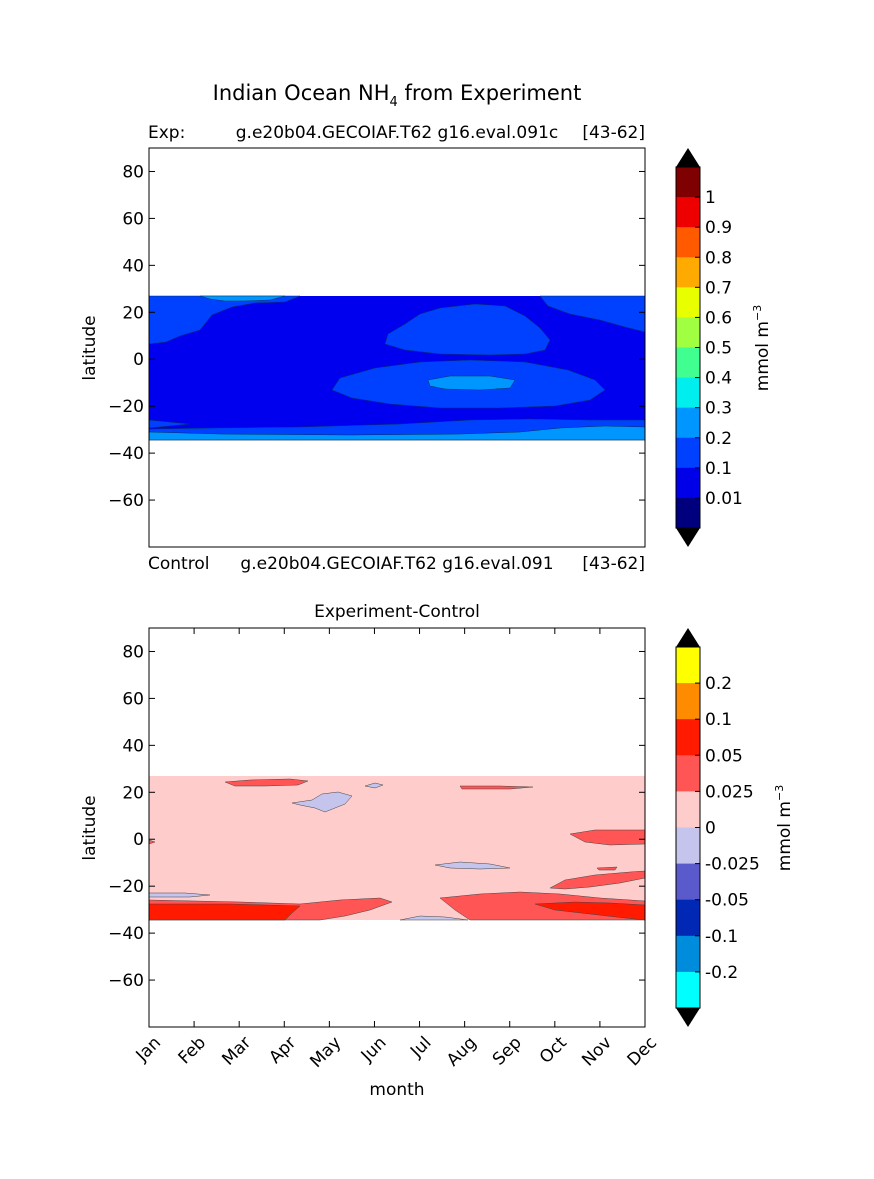 The height and width of the screenshot is (1179, 874). What do you see at coordinates (224, 912) in the screenshot?
I see `bottom-contour-high-west` at bounding box center [224, 912].